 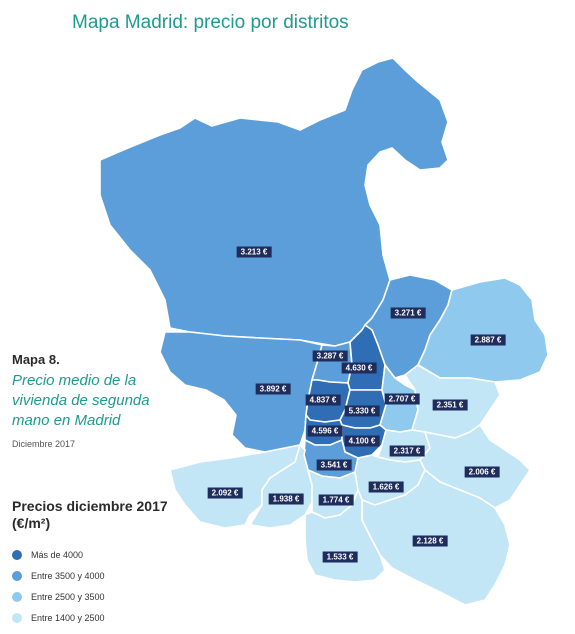 I want to click on price-label-usera: 1.774 €, so click(x=336, y=500).